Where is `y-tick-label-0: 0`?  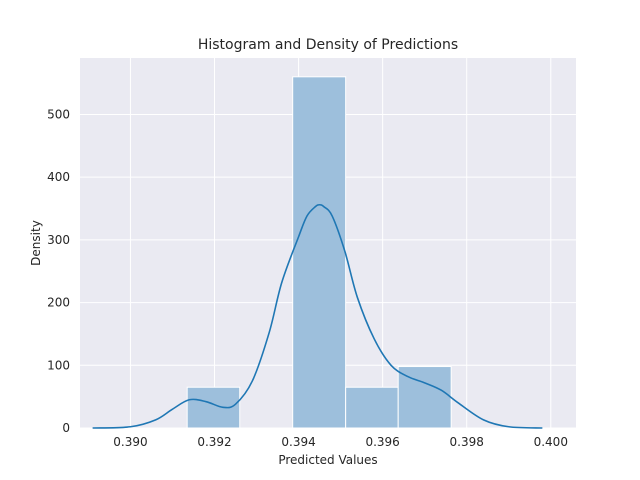 y-tick-label-0: 0 is located at coordinates (66, 428).